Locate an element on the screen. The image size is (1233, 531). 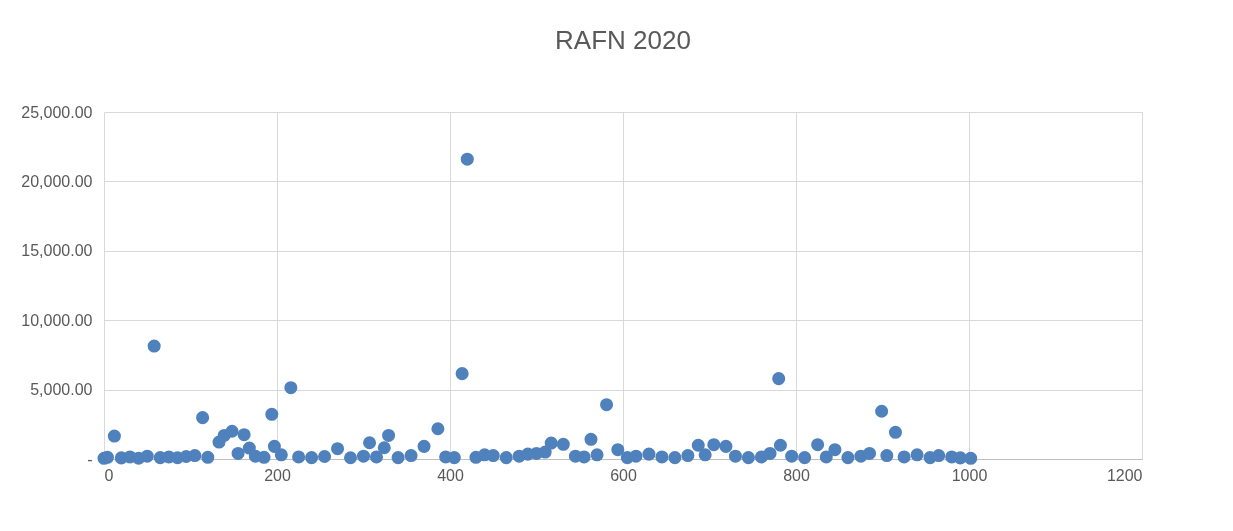
x-tick-label: 1200 is located at coordinates (1124, 475).